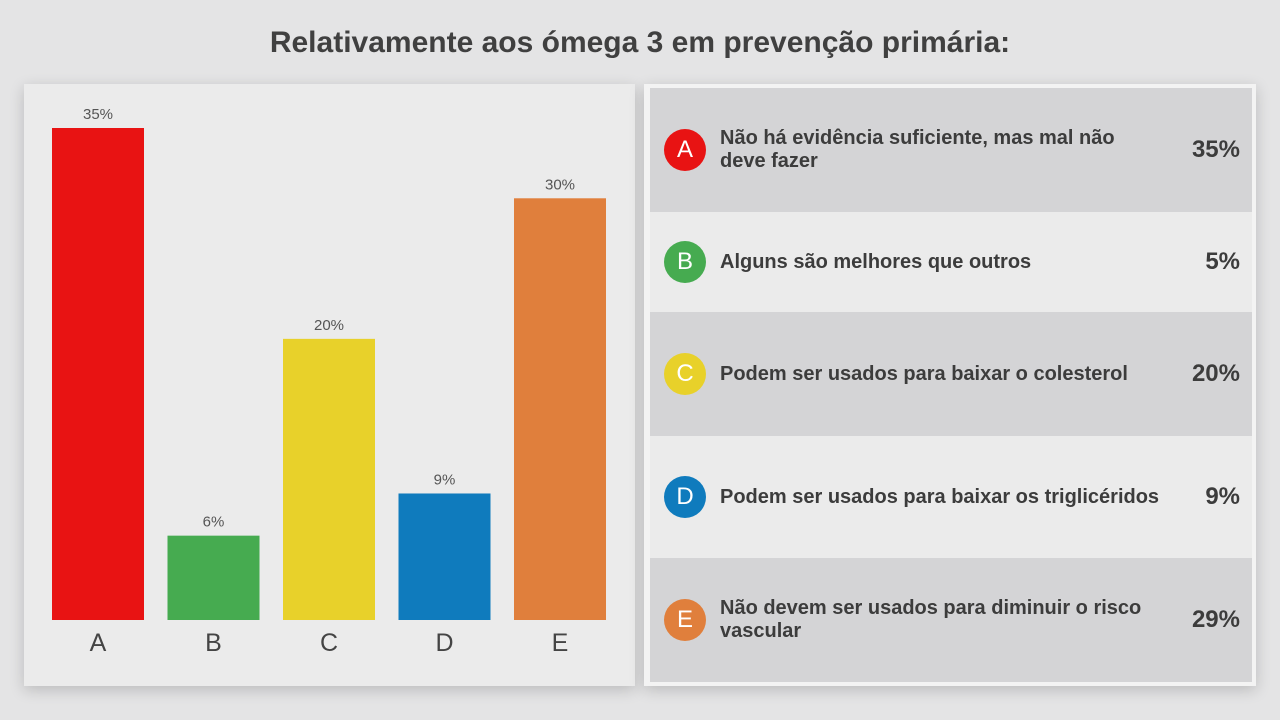  Describe the element at coordinates (98, 114) in the screenshot. I see `bar-value-label-a: 35%` at that location.